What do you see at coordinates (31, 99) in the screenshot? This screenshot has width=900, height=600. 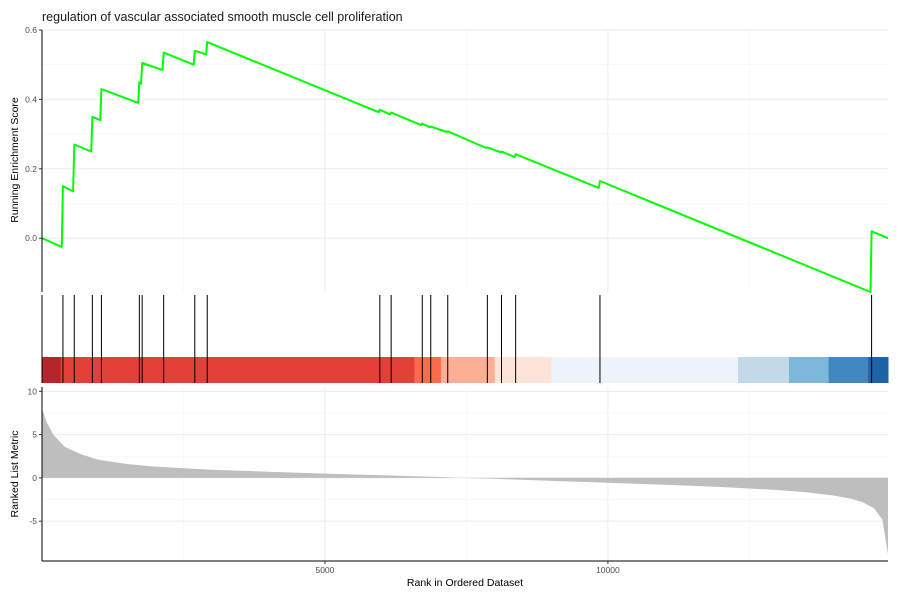 I see `y-tick-label: 0.4` at bounding box center [31, 99].